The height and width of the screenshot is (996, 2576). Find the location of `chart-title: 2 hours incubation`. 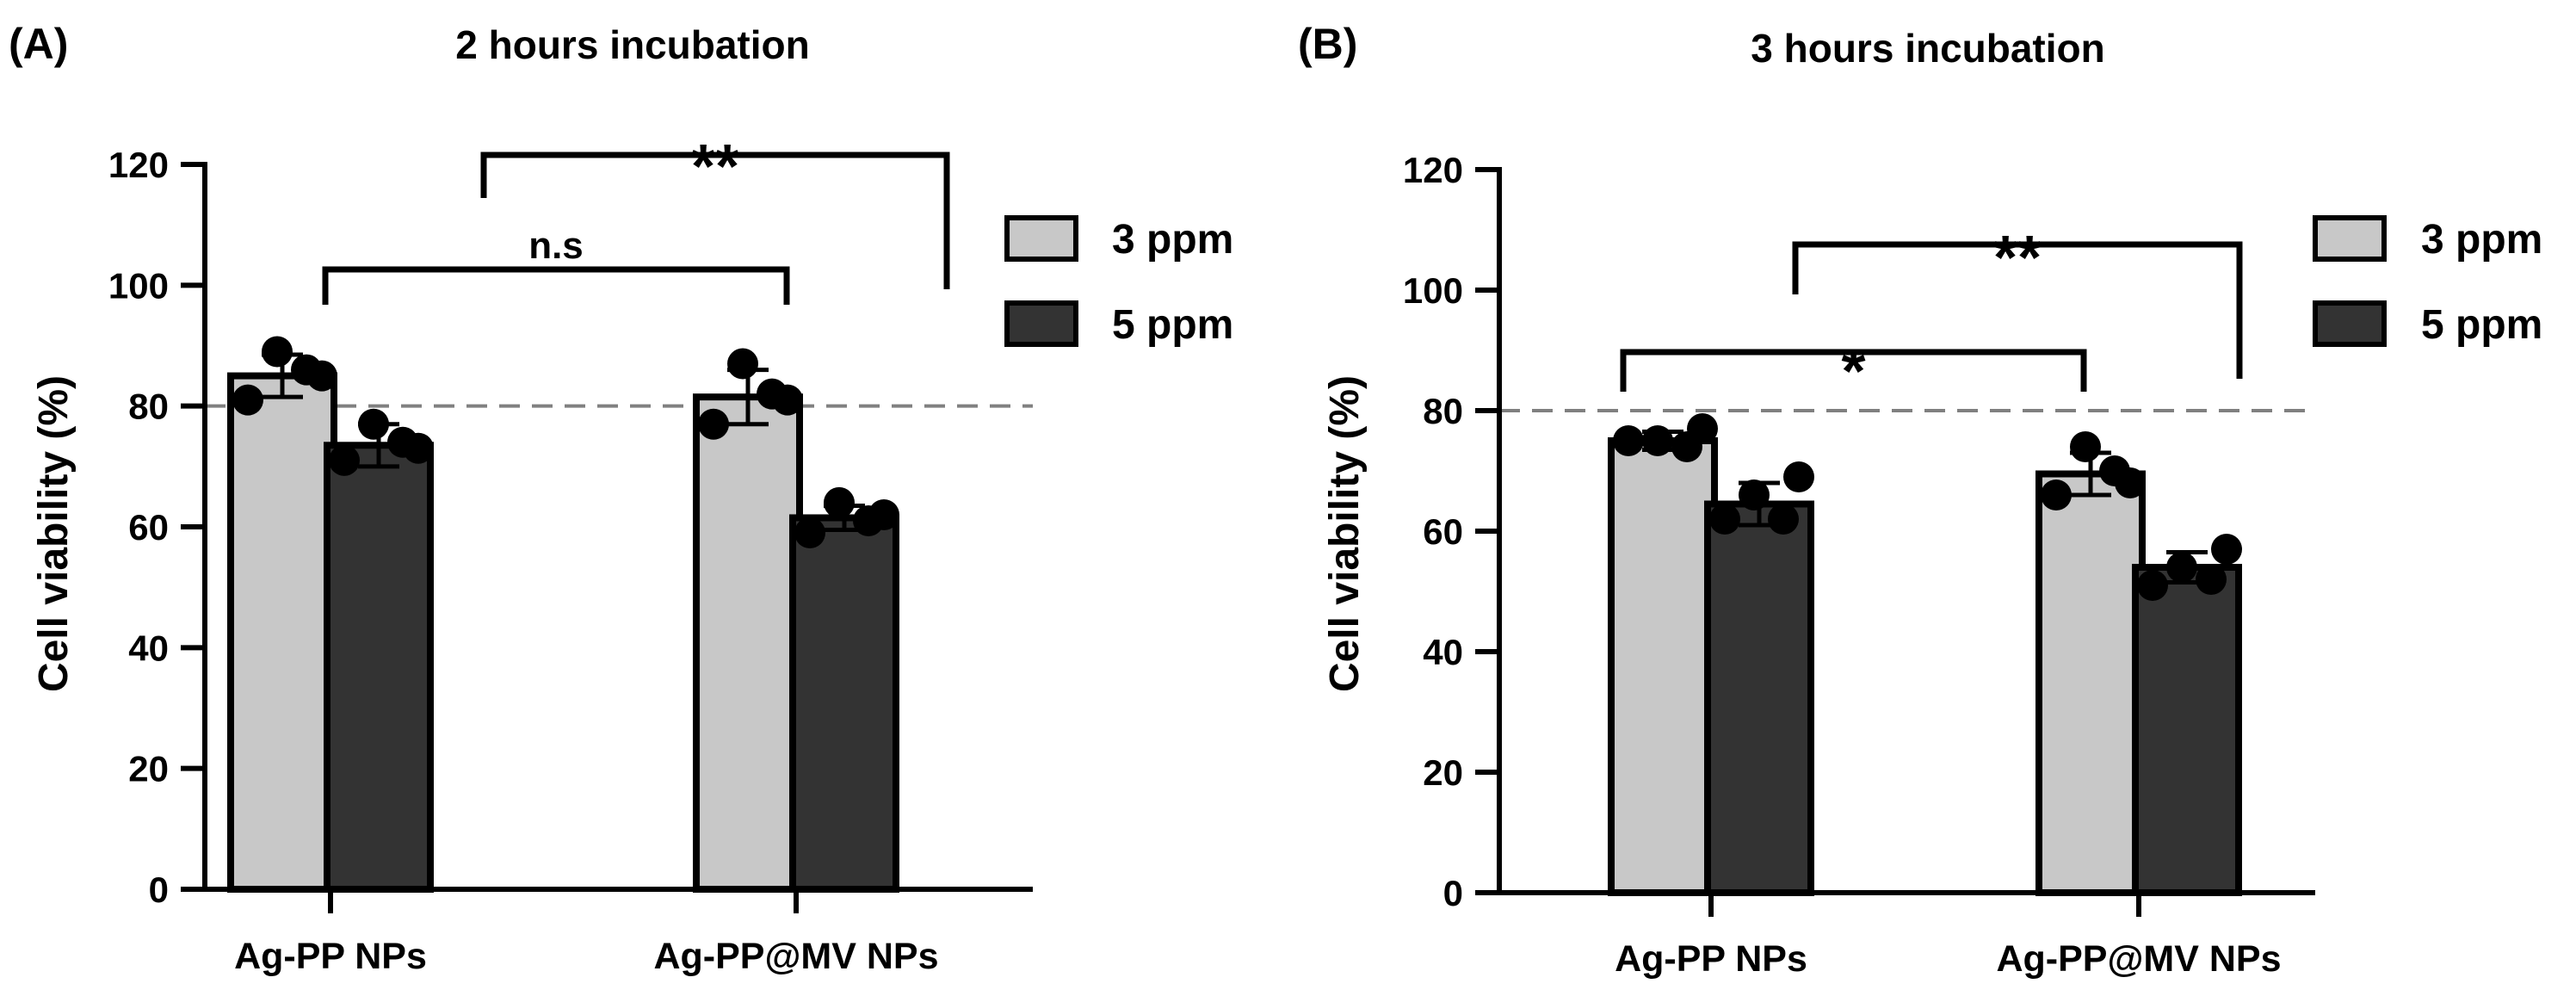

chart-title: 2 hours incubation is located at coordinates (632, 44).